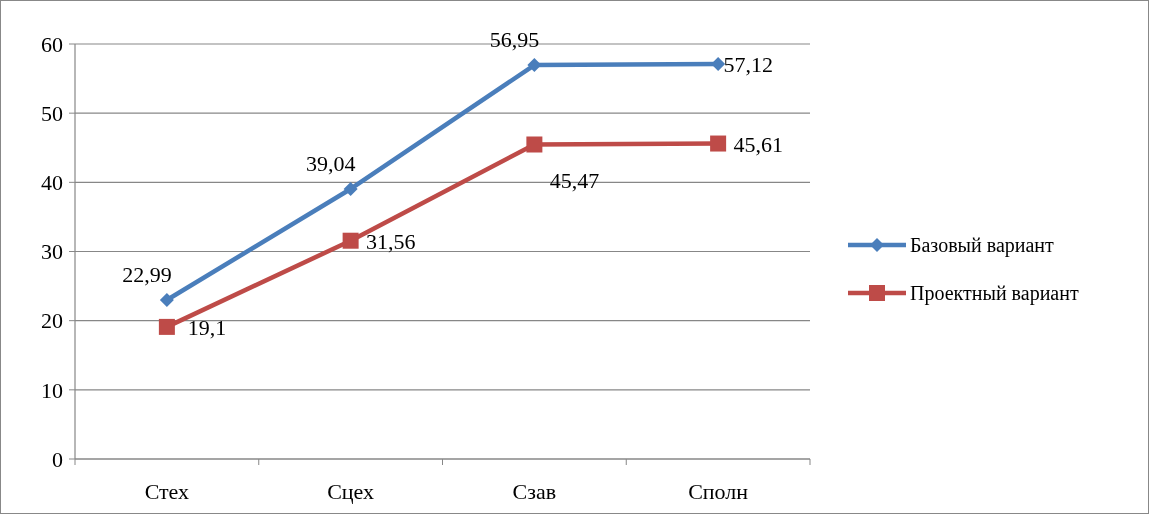 The image size is (1149, 514). I want to click on y-tick-label: 10, so click(52, 390).